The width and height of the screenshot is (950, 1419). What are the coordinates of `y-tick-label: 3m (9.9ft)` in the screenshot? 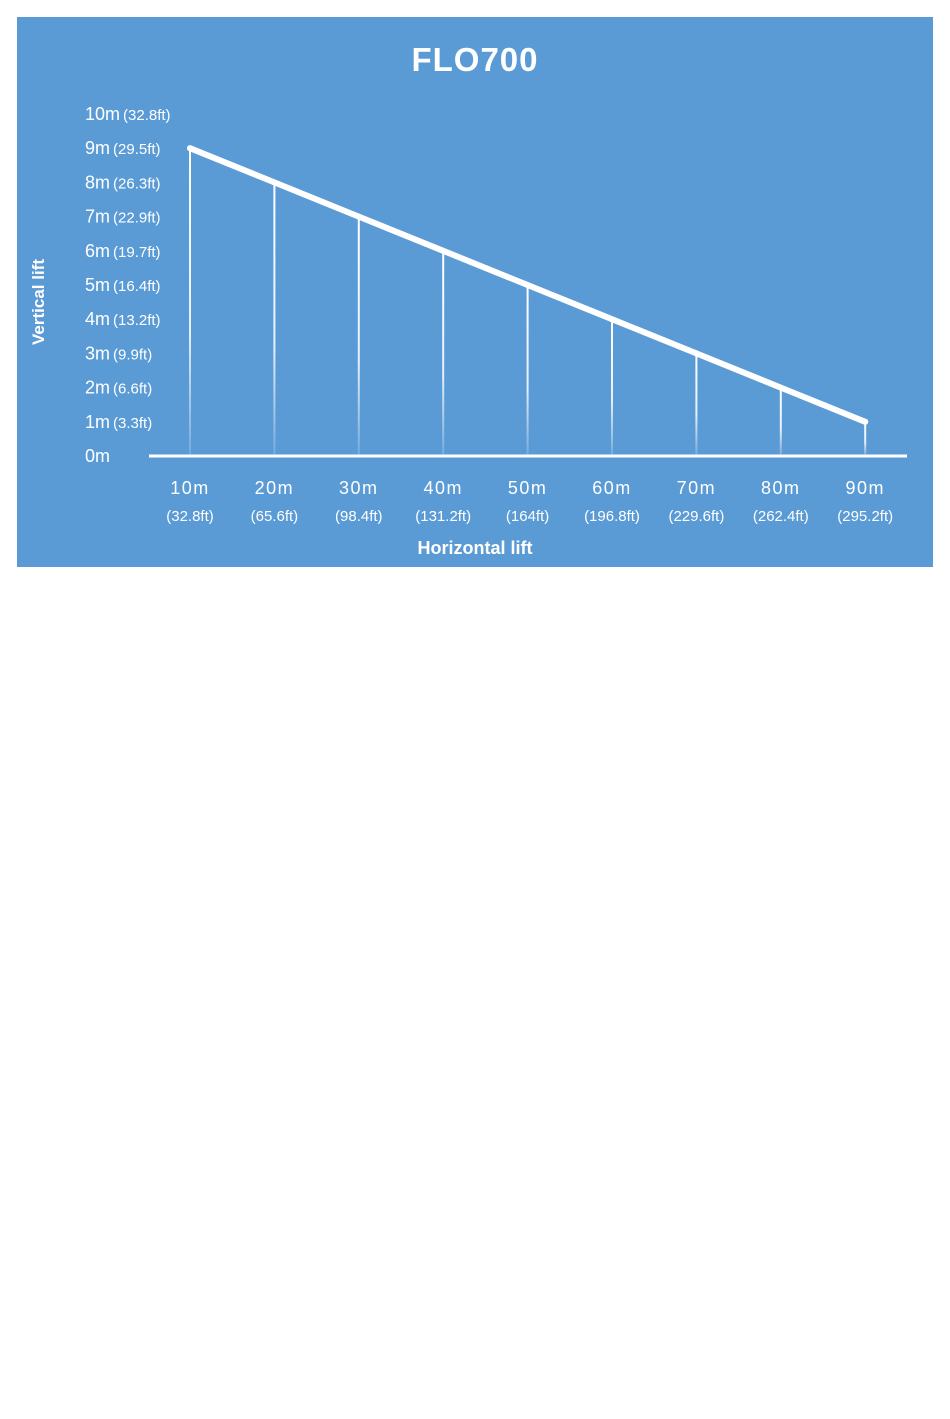 It's located at (118, 353).